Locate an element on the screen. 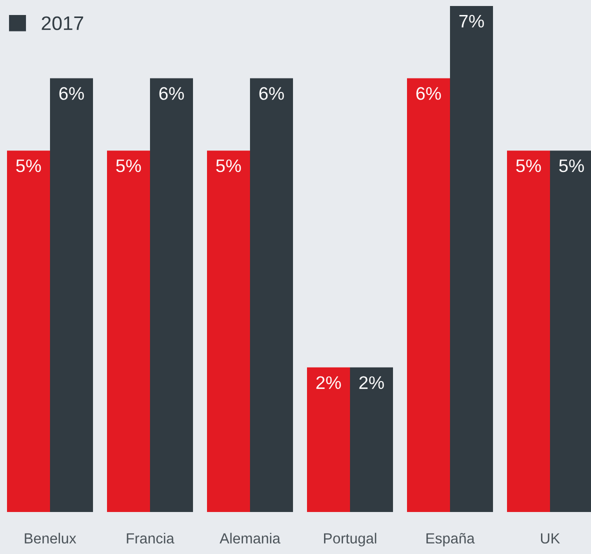 This screenshot has height=554, width=591. x-tick-label: Alemania is located at coordinates (250, 538).